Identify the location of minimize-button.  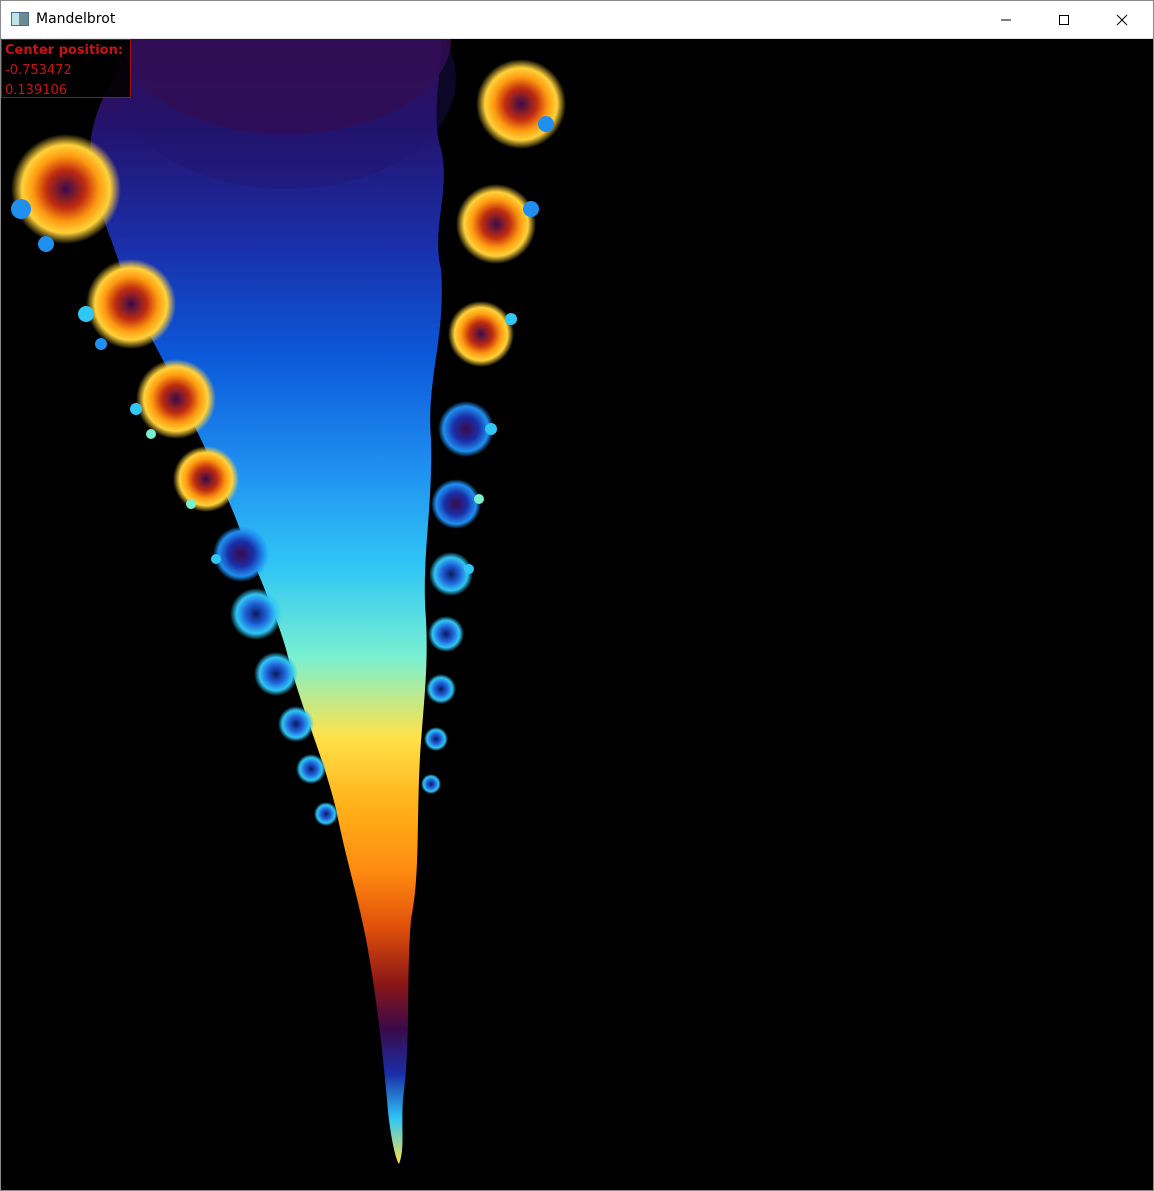
(1006, 19).